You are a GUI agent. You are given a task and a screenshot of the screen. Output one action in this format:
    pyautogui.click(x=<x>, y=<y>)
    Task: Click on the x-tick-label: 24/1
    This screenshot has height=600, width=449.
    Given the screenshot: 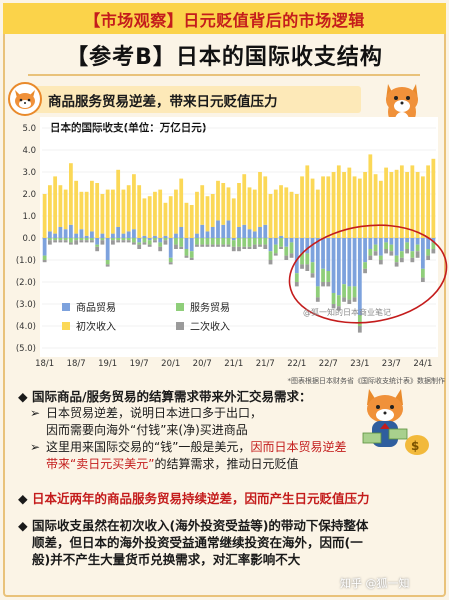 What is the action you would take?
    pyautogui.click(x=422, y=364)
    